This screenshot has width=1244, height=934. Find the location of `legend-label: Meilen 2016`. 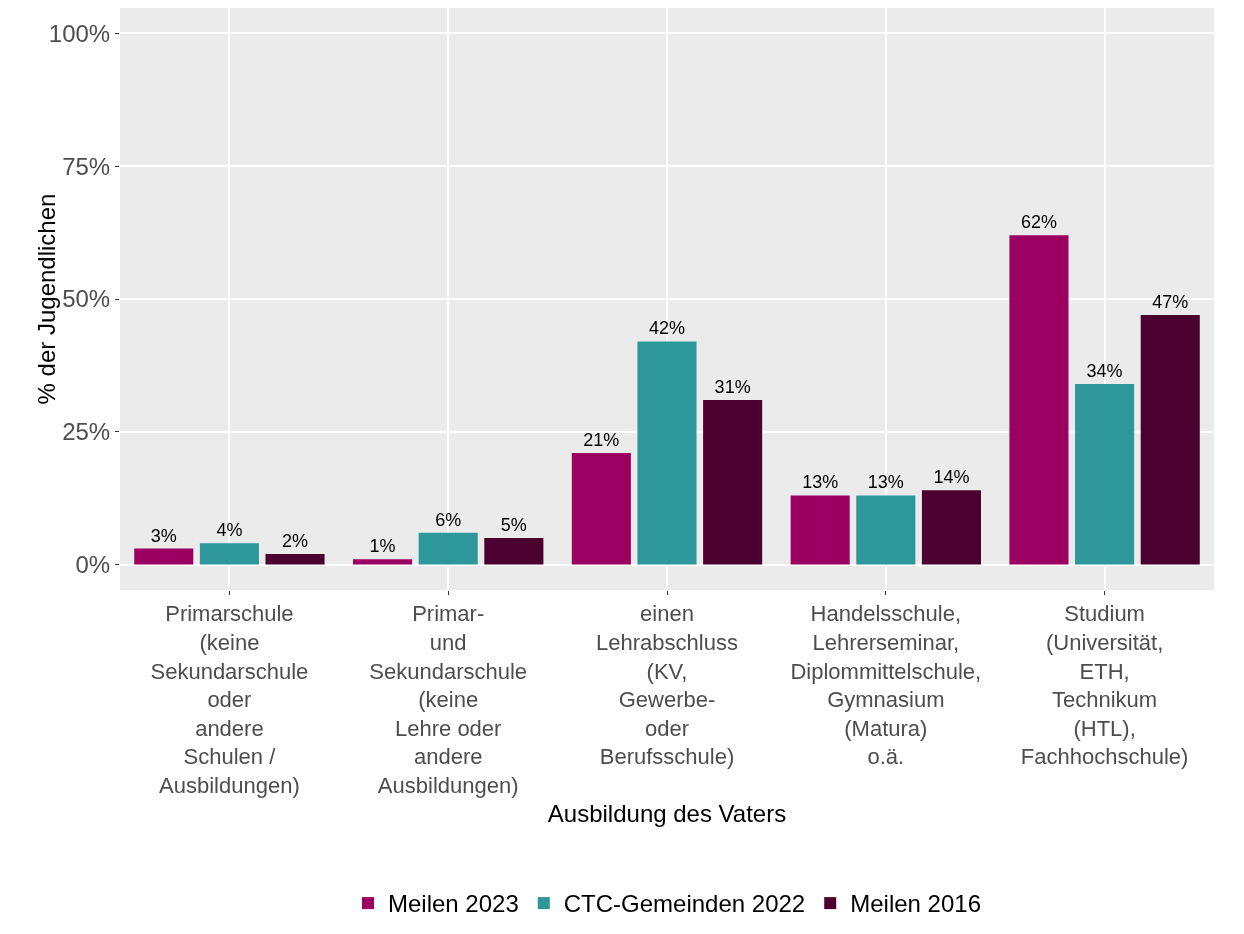

legend-label: Meilen 2016 is located at coordinates (915, 904).